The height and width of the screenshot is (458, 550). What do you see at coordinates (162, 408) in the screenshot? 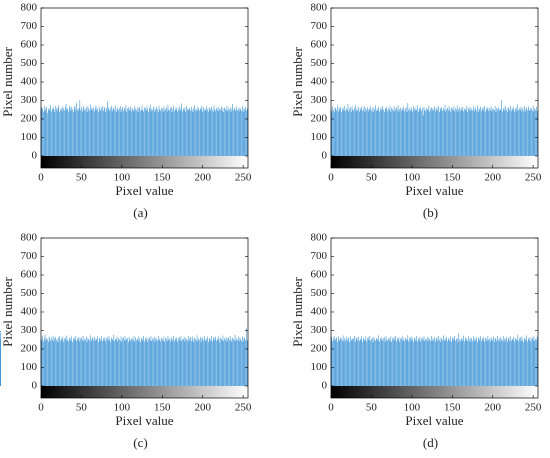
I see `x-tick-label: 150` at bounding box center [162, 408].